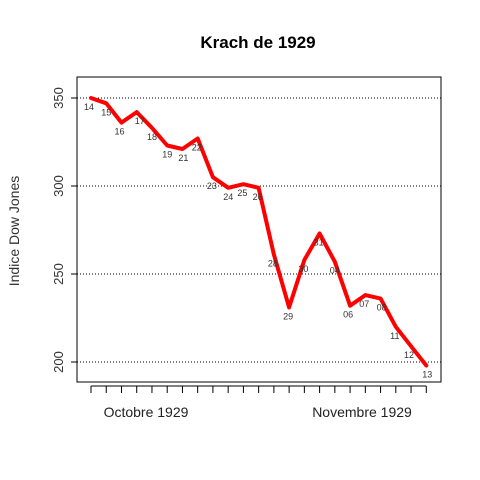 Image resolution: width=480 pixels, height=480 pixels. Describe the element at coordinates (228, 197) in the screenshot. I see `point-label-24: 24` at that location.